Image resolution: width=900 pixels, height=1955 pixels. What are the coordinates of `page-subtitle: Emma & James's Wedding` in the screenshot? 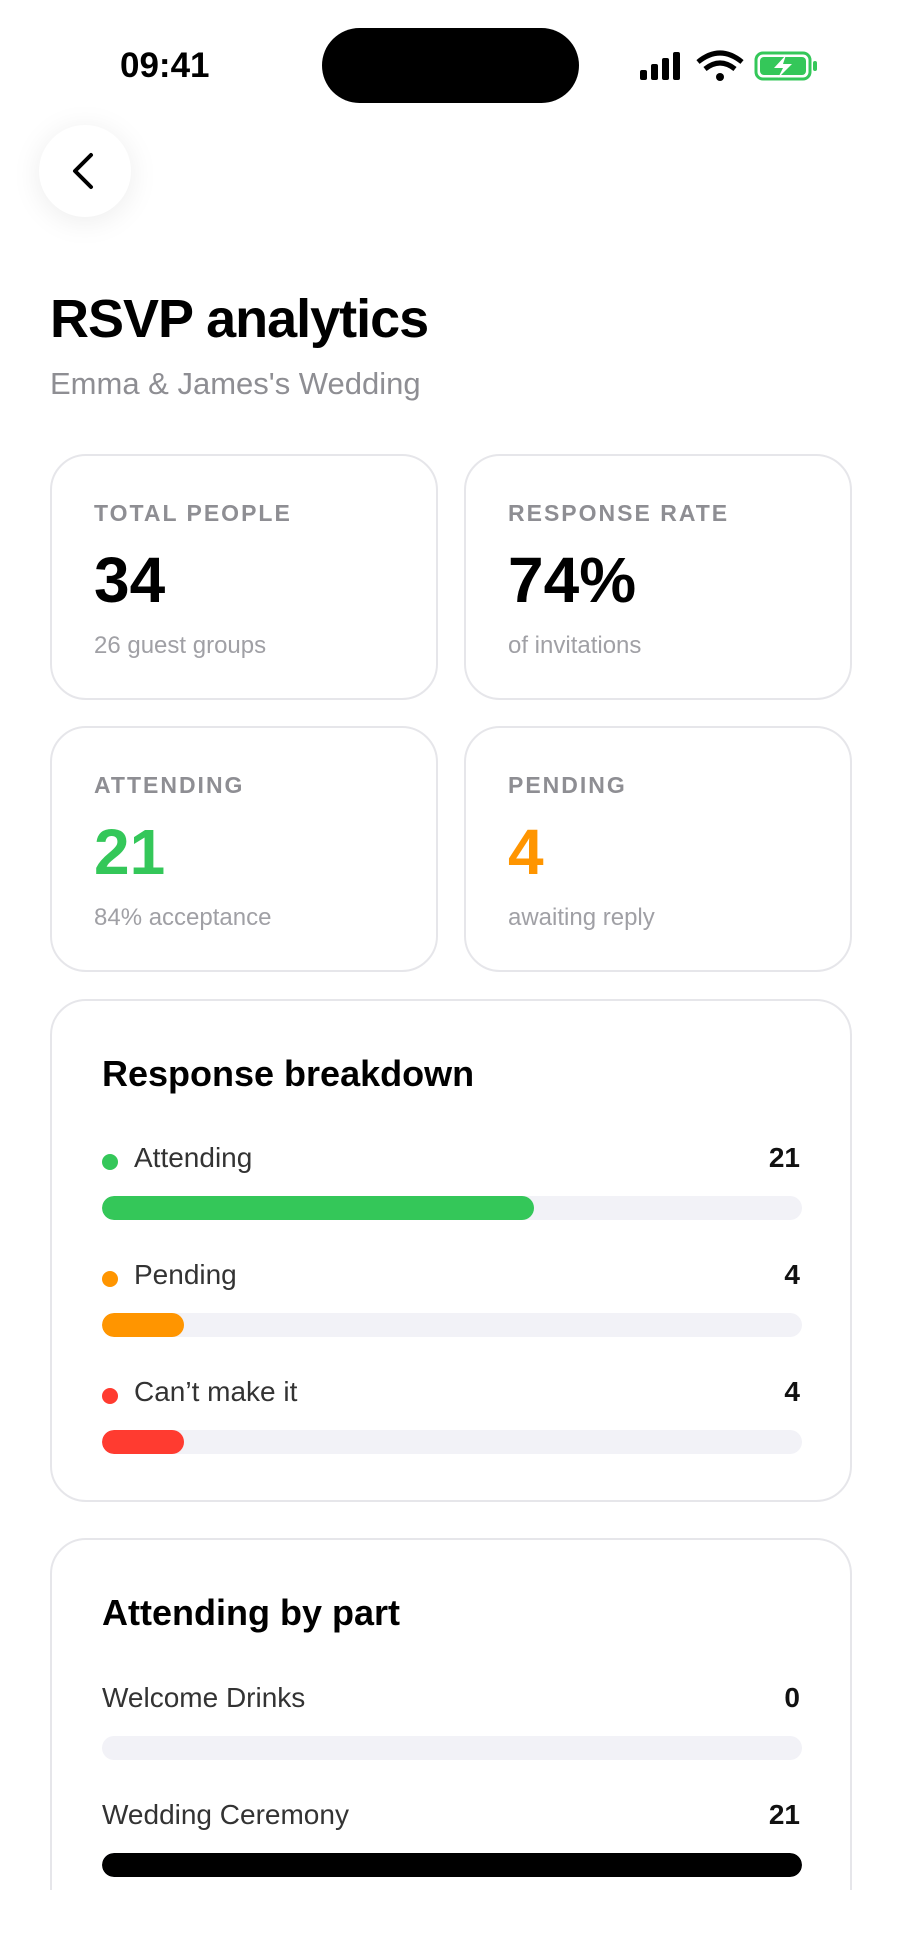 It's located at (235, 383).